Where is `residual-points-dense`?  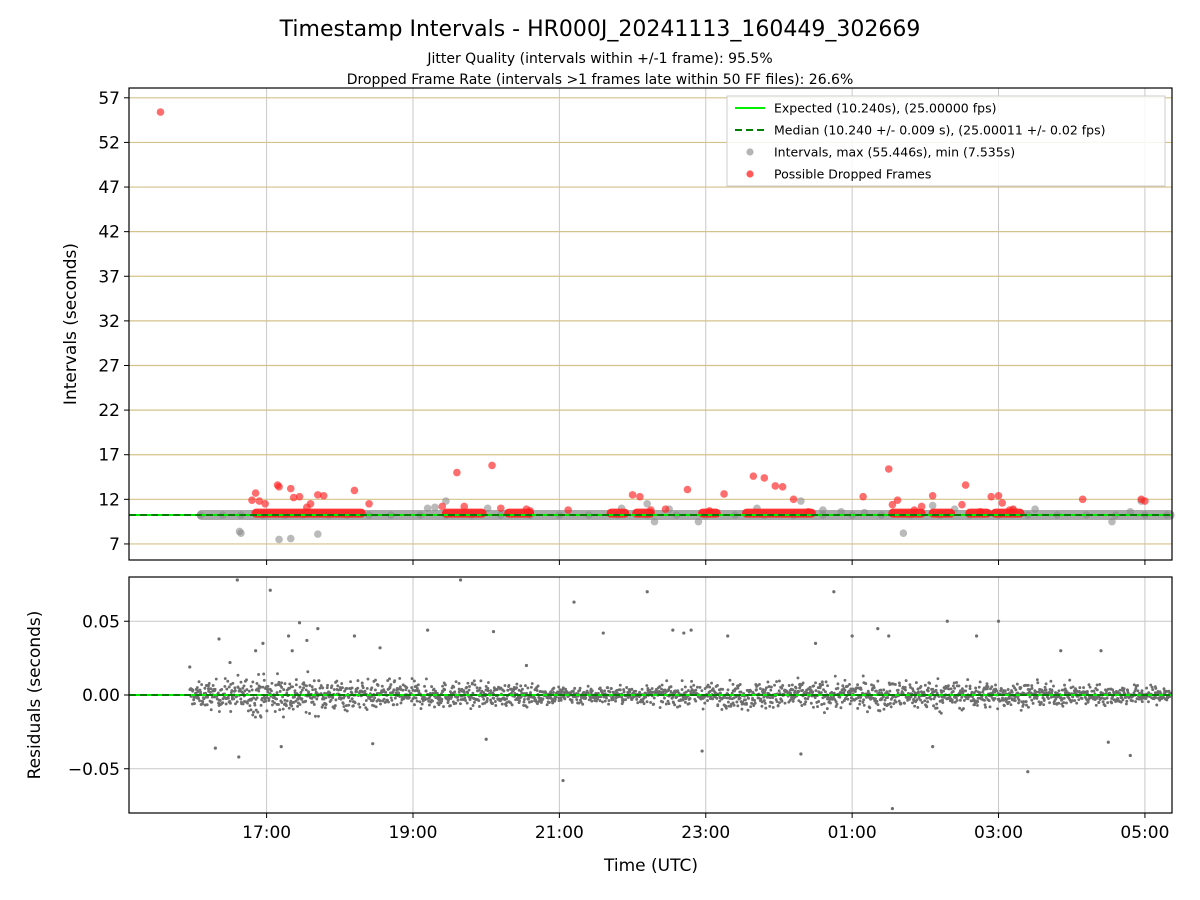
residual-points-dense is located at coordinates (680, 694).